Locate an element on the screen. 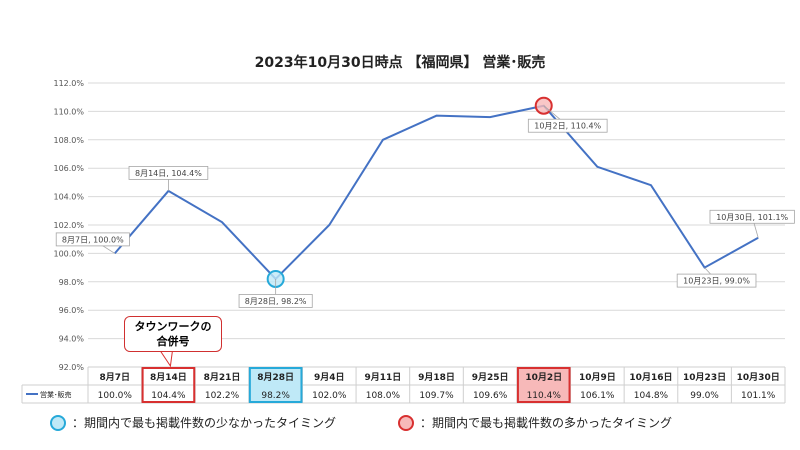 This screenshot has height=450, width=800. table-highlight-max is located at coordinates (543, 385).